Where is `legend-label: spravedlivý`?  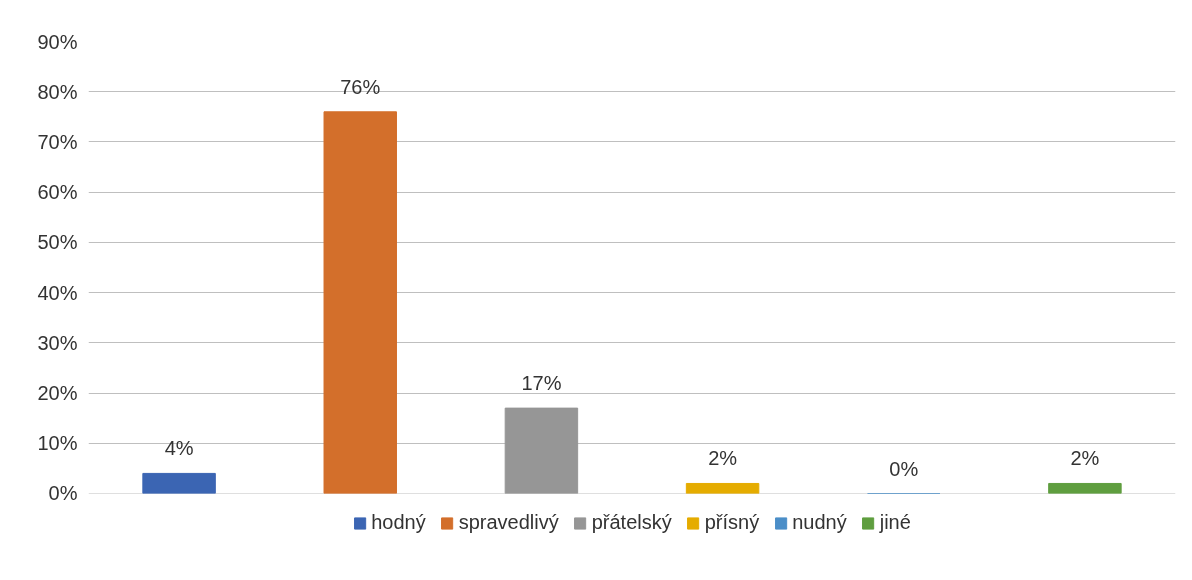
legend-label: spravedlivý is located at coordinates (508, 522).